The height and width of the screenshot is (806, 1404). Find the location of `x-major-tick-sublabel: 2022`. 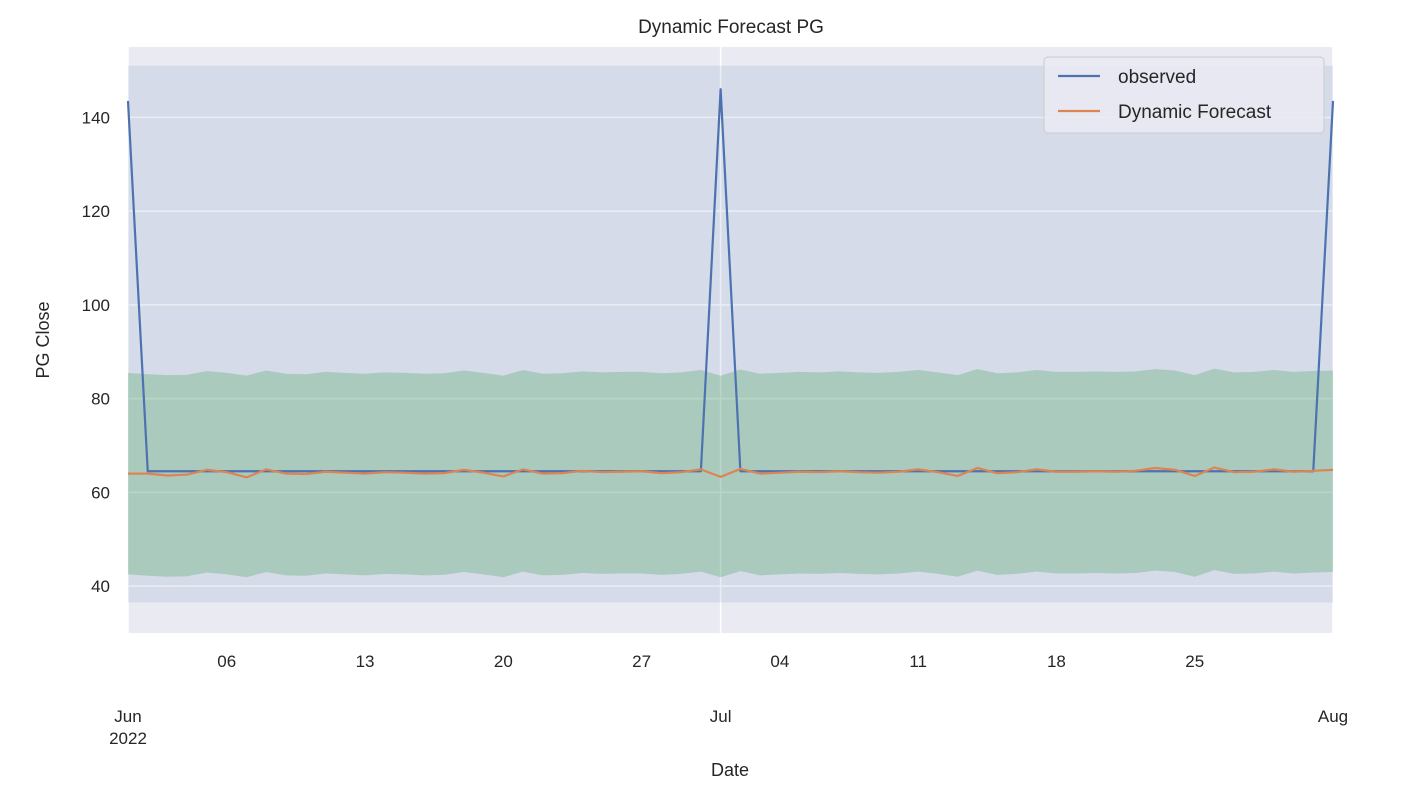

x-major-tick-sublabel: 2022 is located at coordinates (128, 738).